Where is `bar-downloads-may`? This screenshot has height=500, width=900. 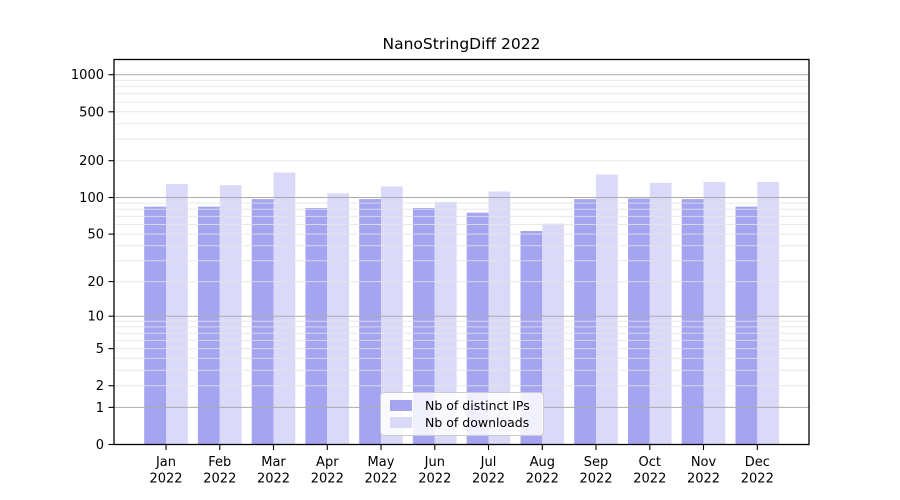
bar-downloads-may is located at coordinates (392, 315).